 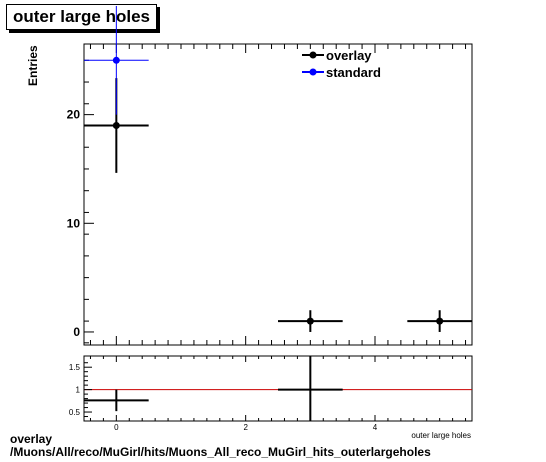 What do you see at coordinates (74, 115) in the screenshot?
I see `main-y-tick-label: 20` at bounding box center [74, 115].